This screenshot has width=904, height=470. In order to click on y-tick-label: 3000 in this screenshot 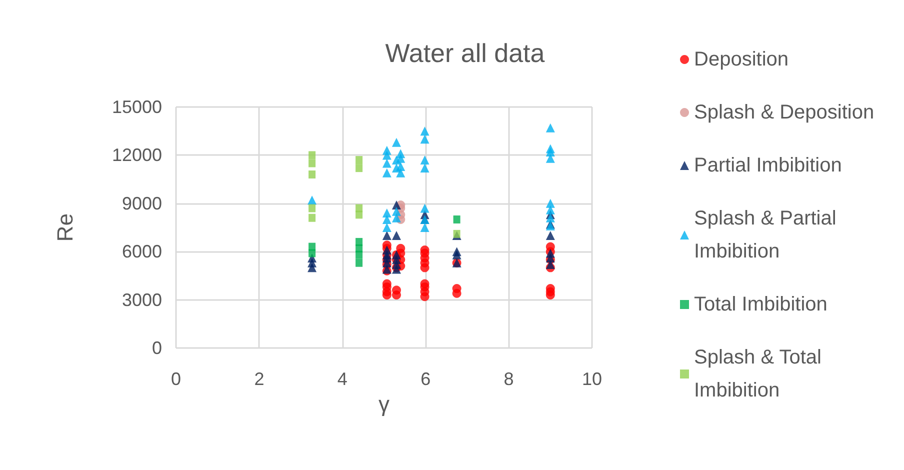, I will do `click(142, 300)`.